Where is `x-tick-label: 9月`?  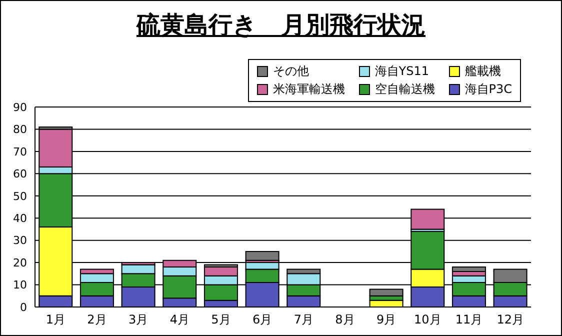 x-tick-label: 9月 is located at coordinates (386, 319).